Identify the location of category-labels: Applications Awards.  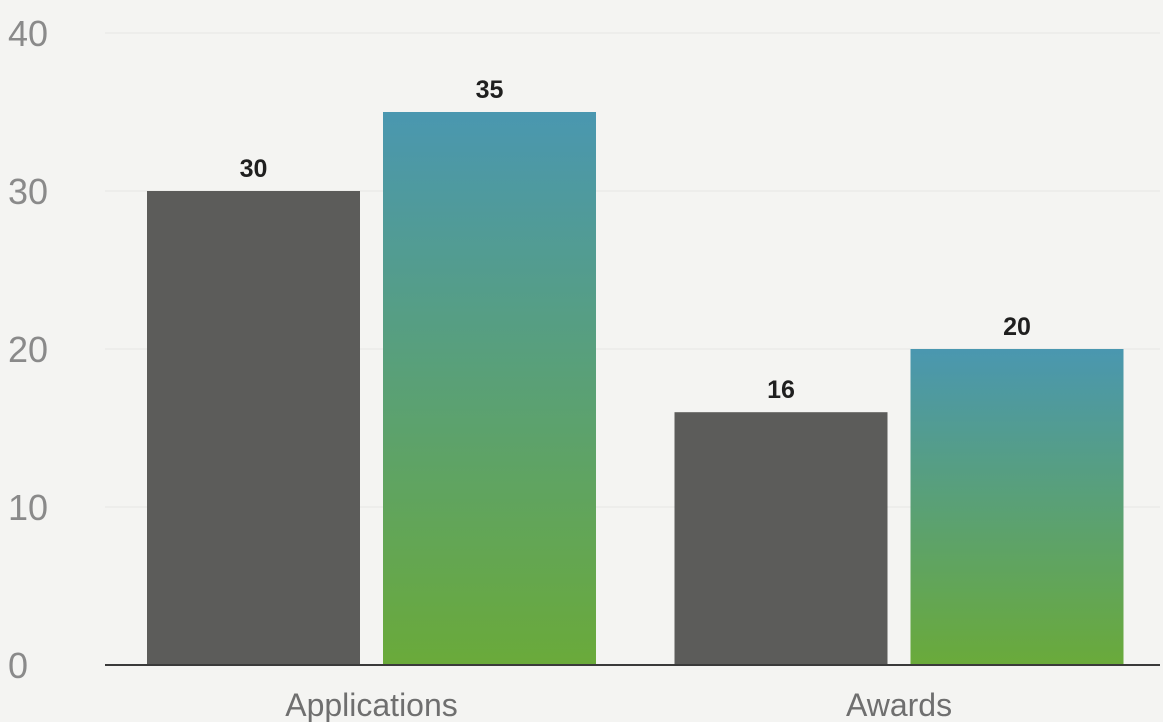
(618, 704).